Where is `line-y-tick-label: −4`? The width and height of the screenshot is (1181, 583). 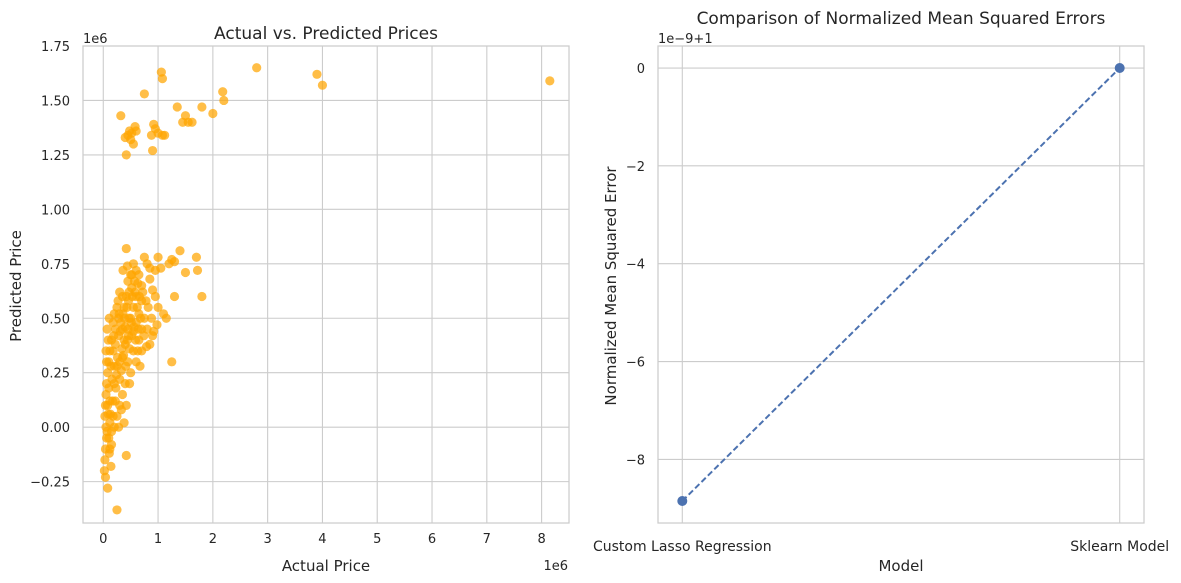
line-y-tick-label: −4 is located at coordinates (635, 265).